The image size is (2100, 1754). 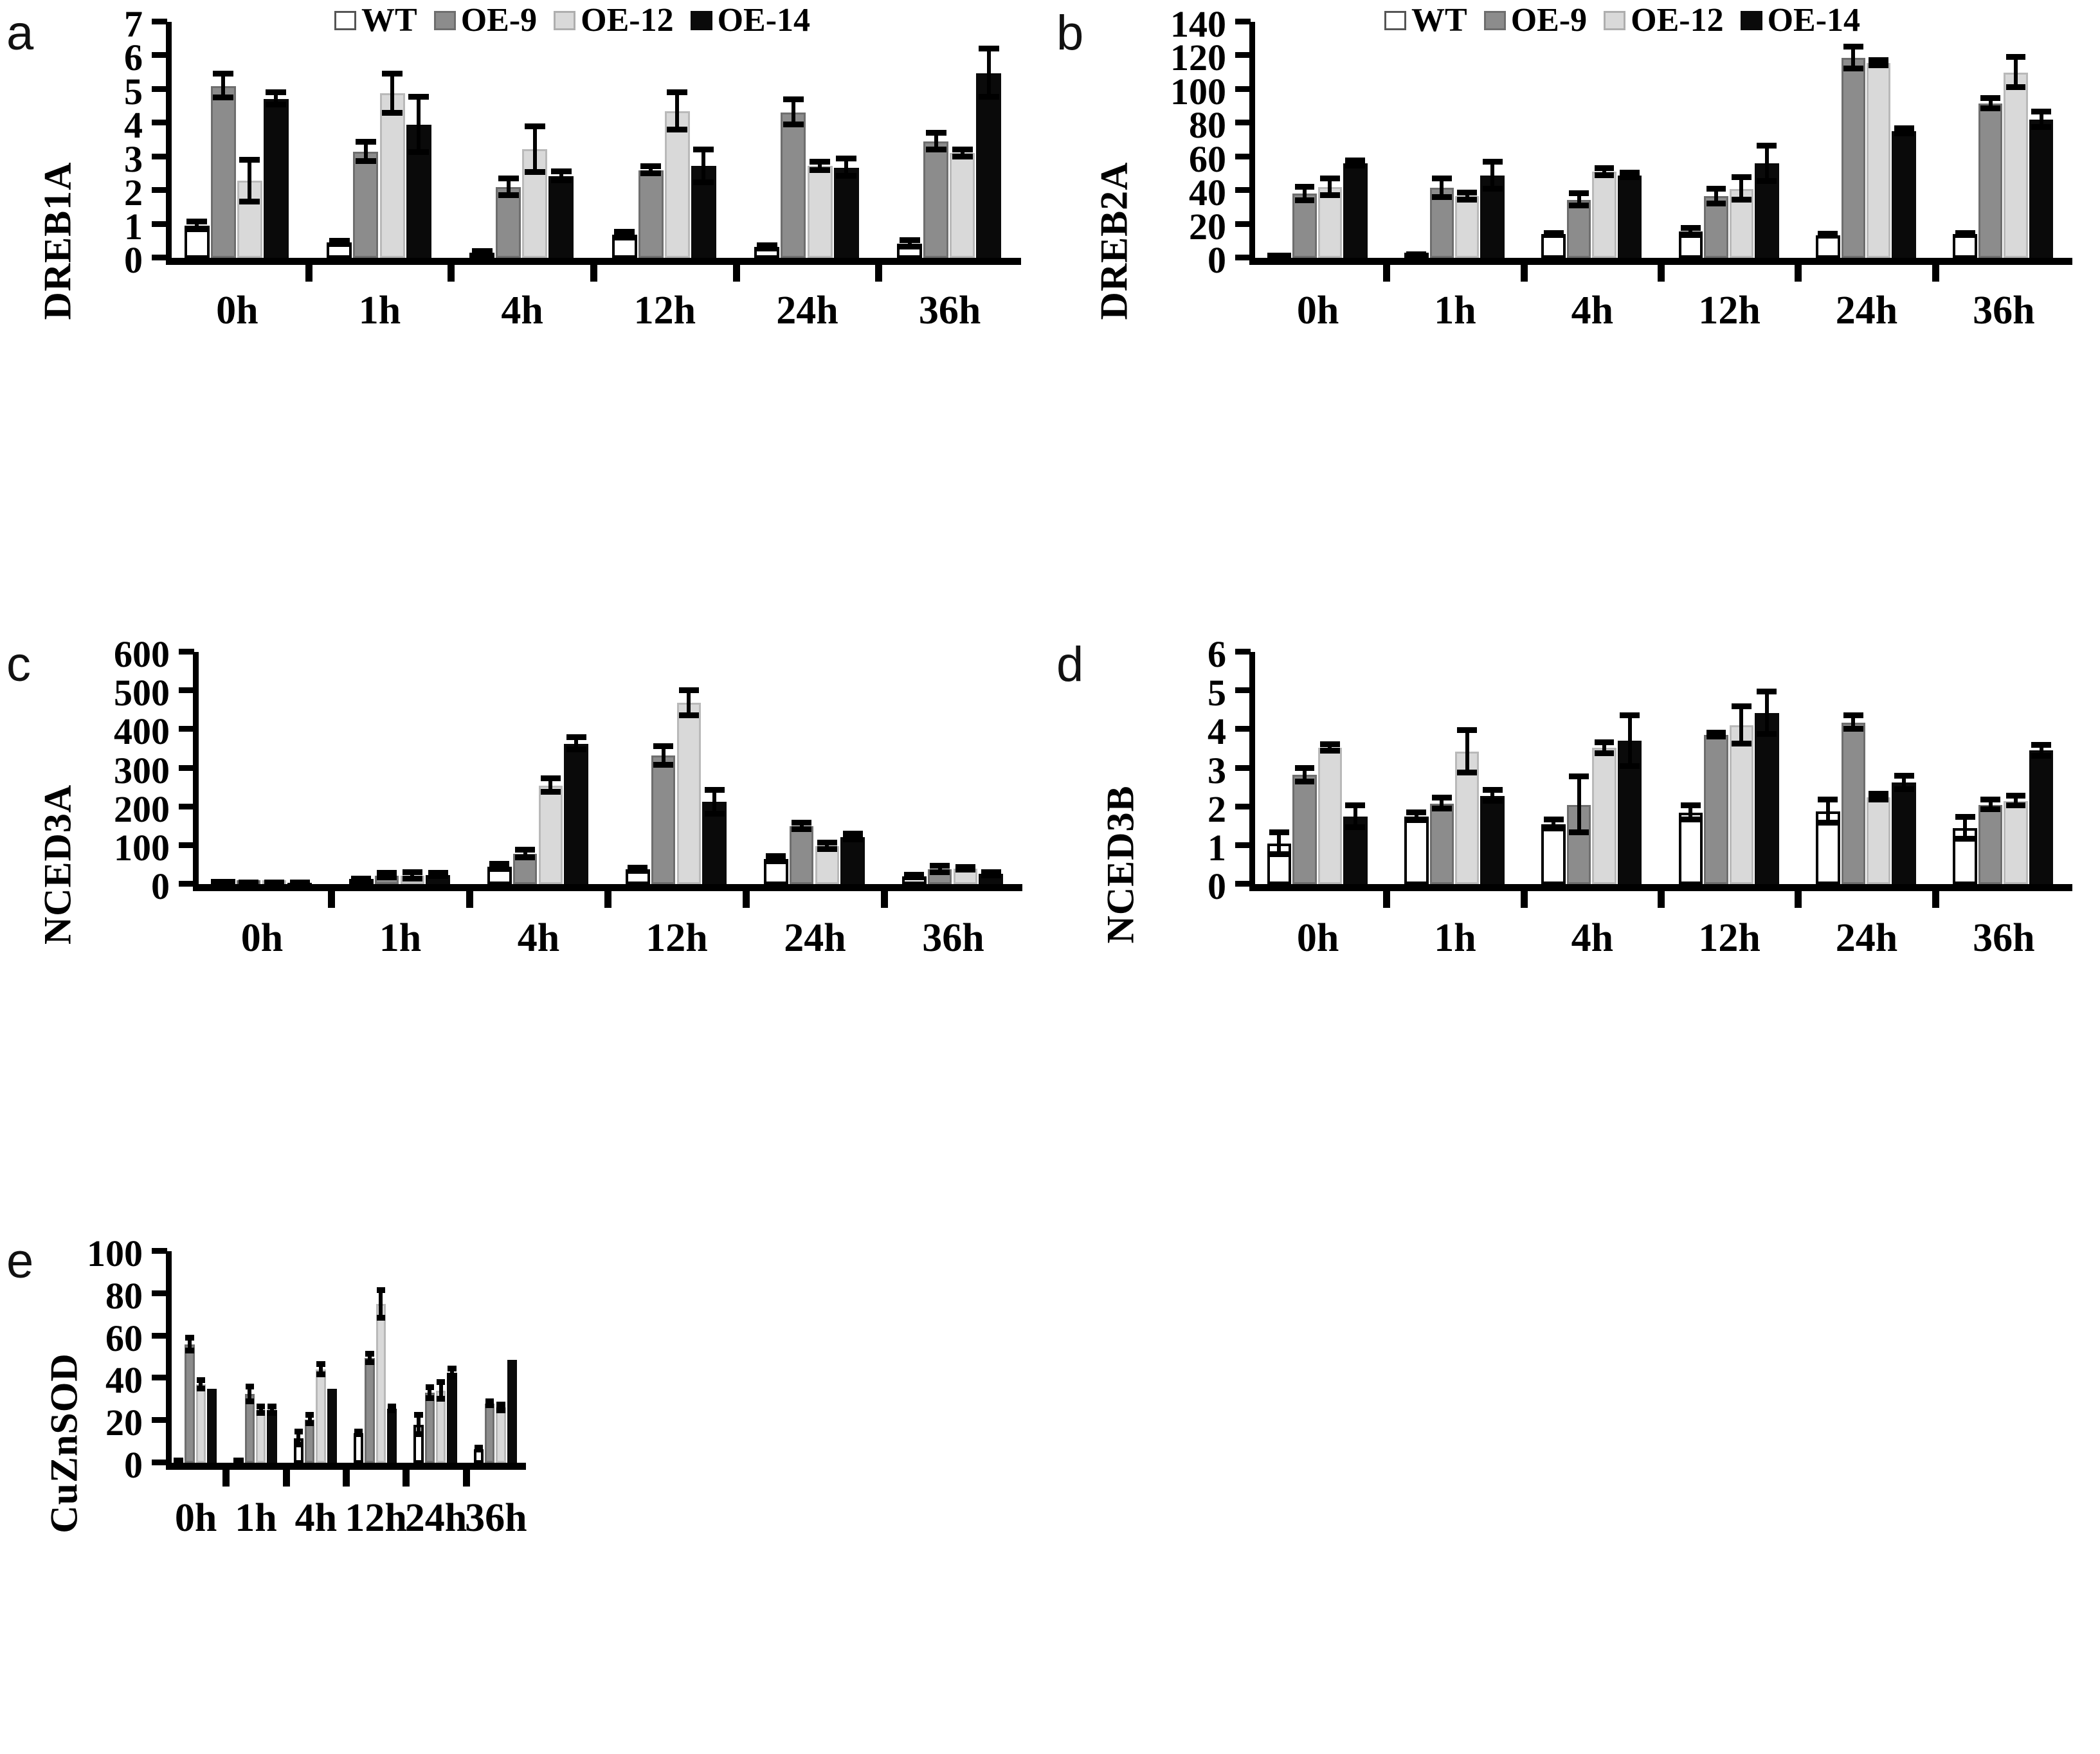 What do you see at coordinates (1615, 20) in the screenshot?
I see `legend-swatch-icon` at bounding box center [1615, 20].